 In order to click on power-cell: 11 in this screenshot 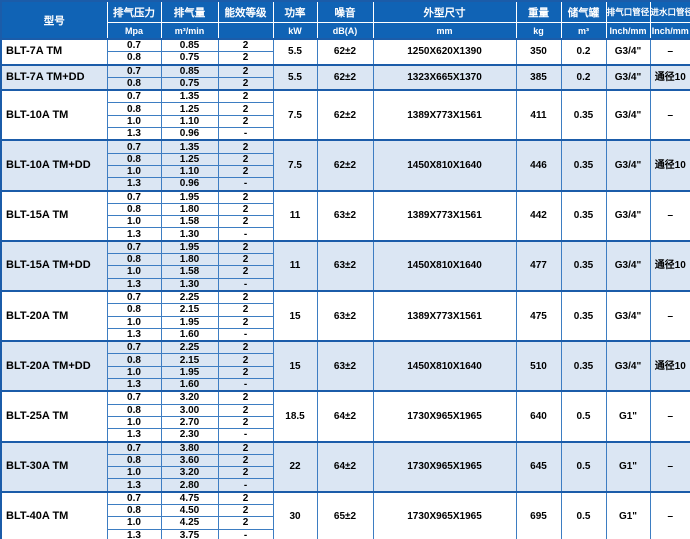, I will do `click(295, 215)`.